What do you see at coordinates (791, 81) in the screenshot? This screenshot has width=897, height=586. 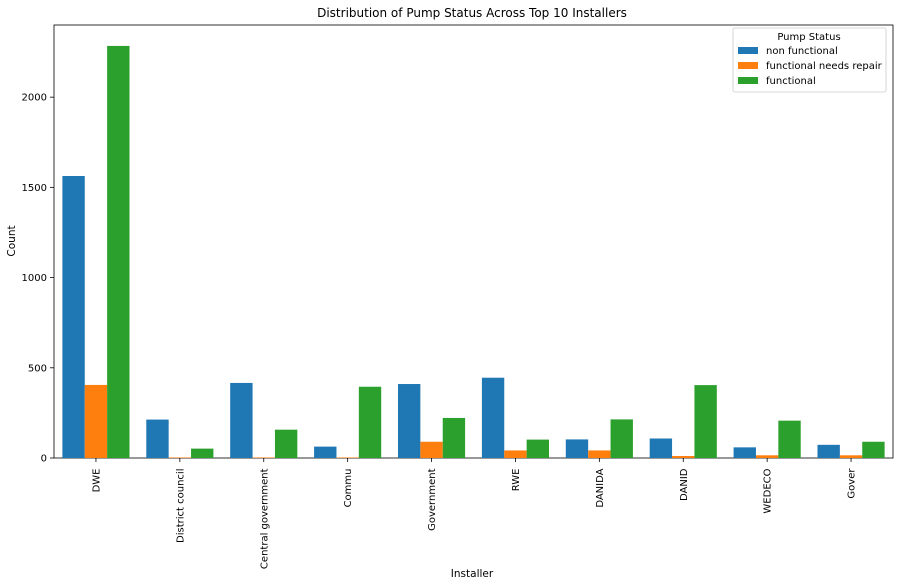 I see `legend-label: functional` at bounding box center [791, 81].